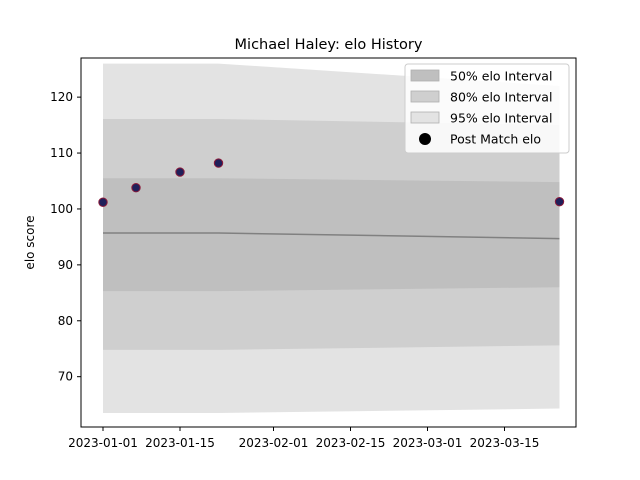 The height and width of the screenshot is (480, 640). Describe the element at coordinates (425, 139) in the screenshot. I see `legend-marker-post-match` at that location.